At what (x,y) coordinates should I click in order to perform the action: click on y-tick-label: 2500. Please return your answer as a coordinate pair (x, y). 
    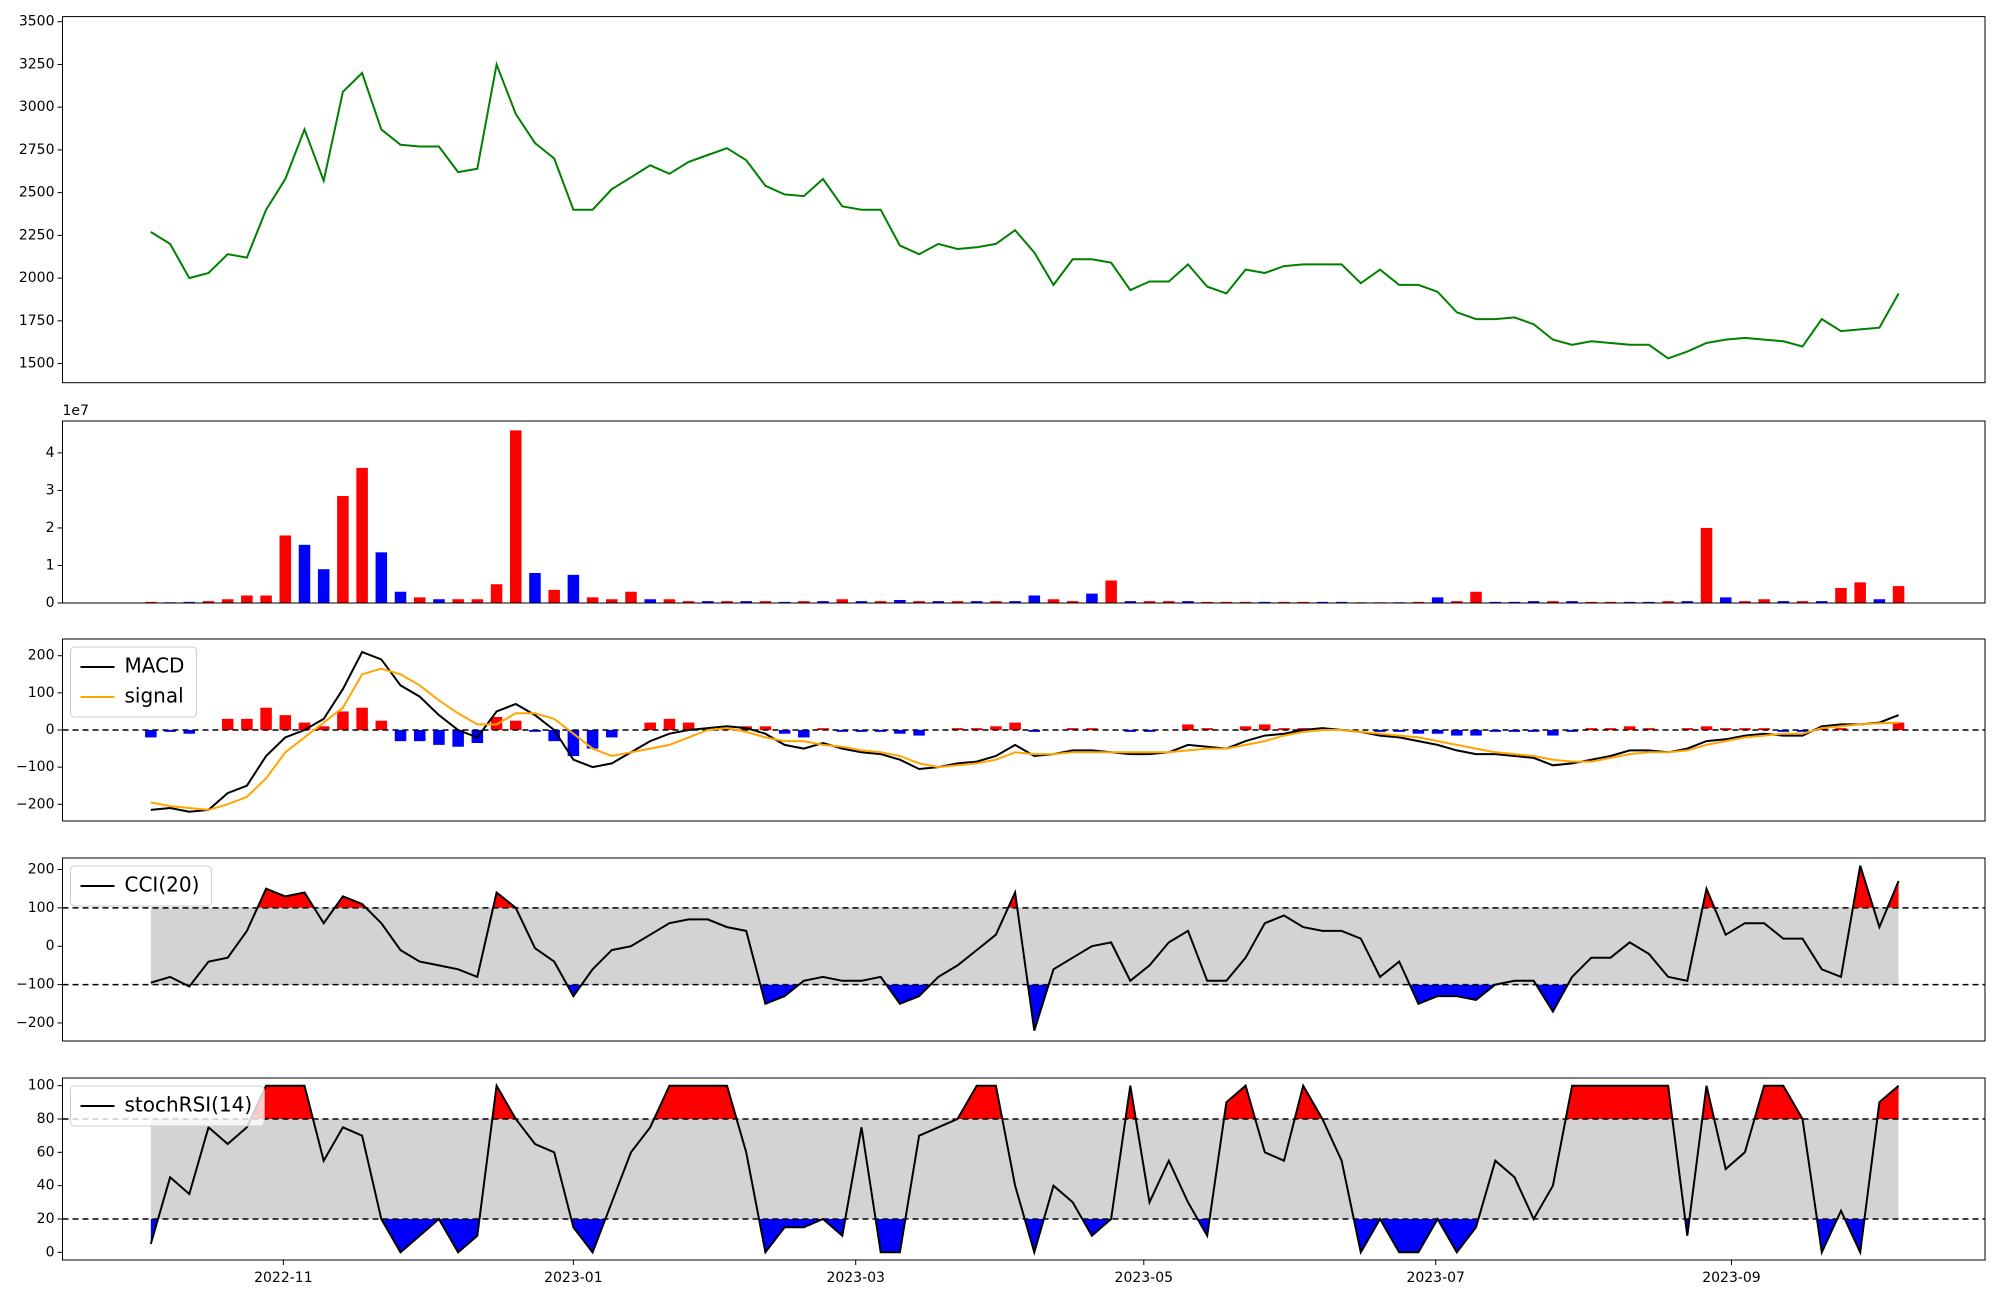
    Looking at the image, I should click on (37, 193).